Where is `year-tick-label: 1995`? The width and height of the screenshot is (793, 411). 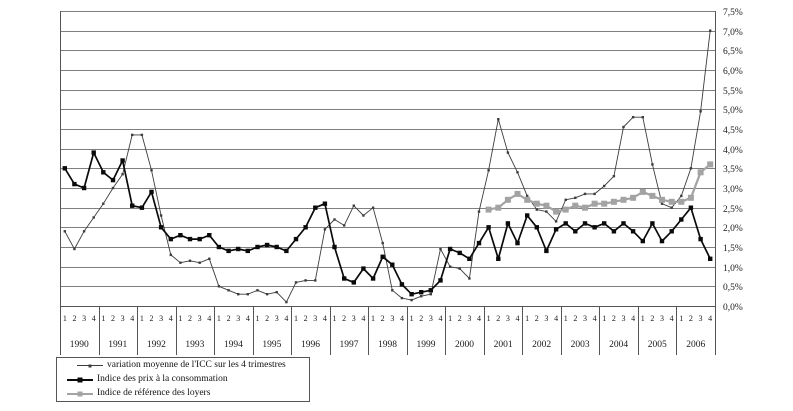
year-tick-label: 1995 is located at coordinates (271, 345).